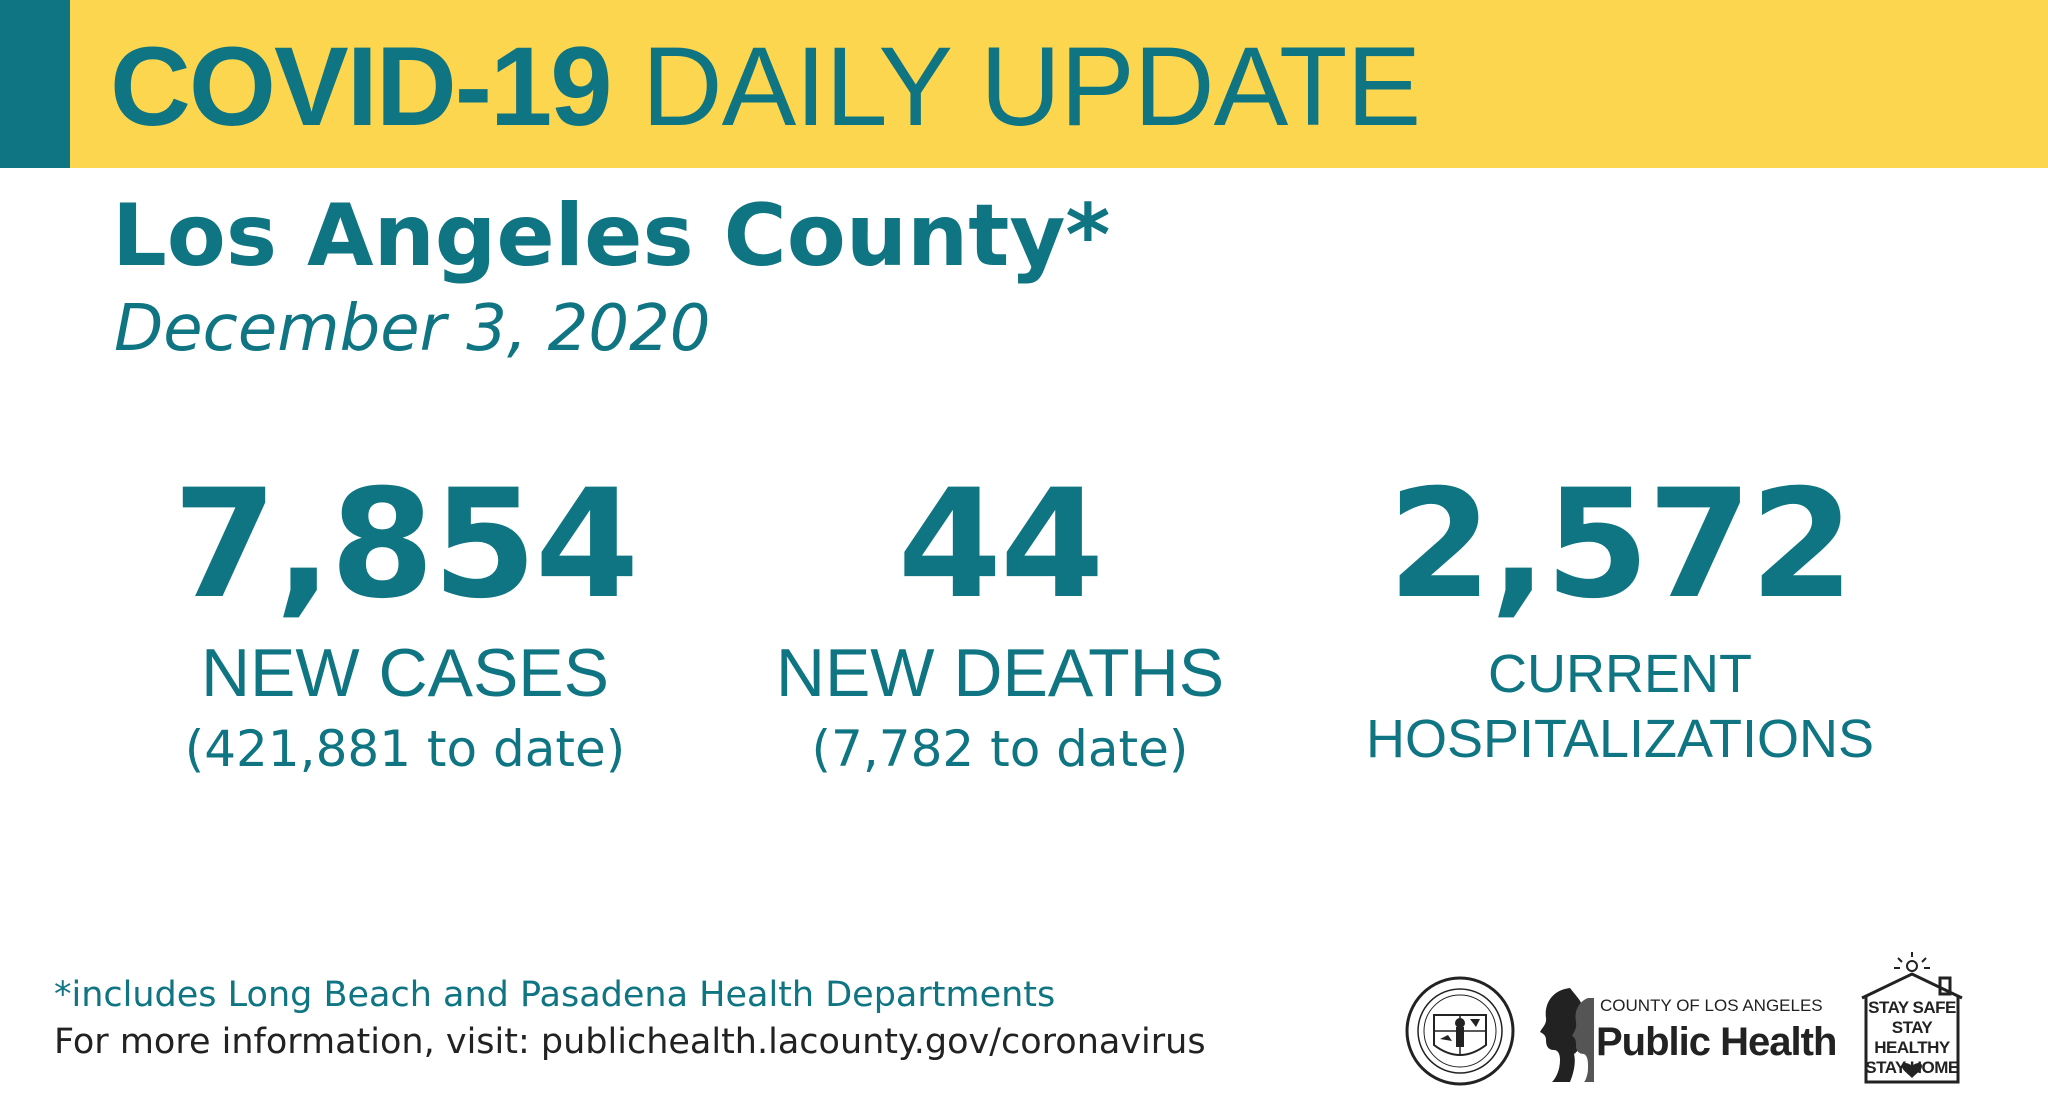 This screenshot has height=1112, width=2048. Describe the element at coordinates (611, 236) in the screenshot. I see `region-heading: Los Angeles County*` at that location.